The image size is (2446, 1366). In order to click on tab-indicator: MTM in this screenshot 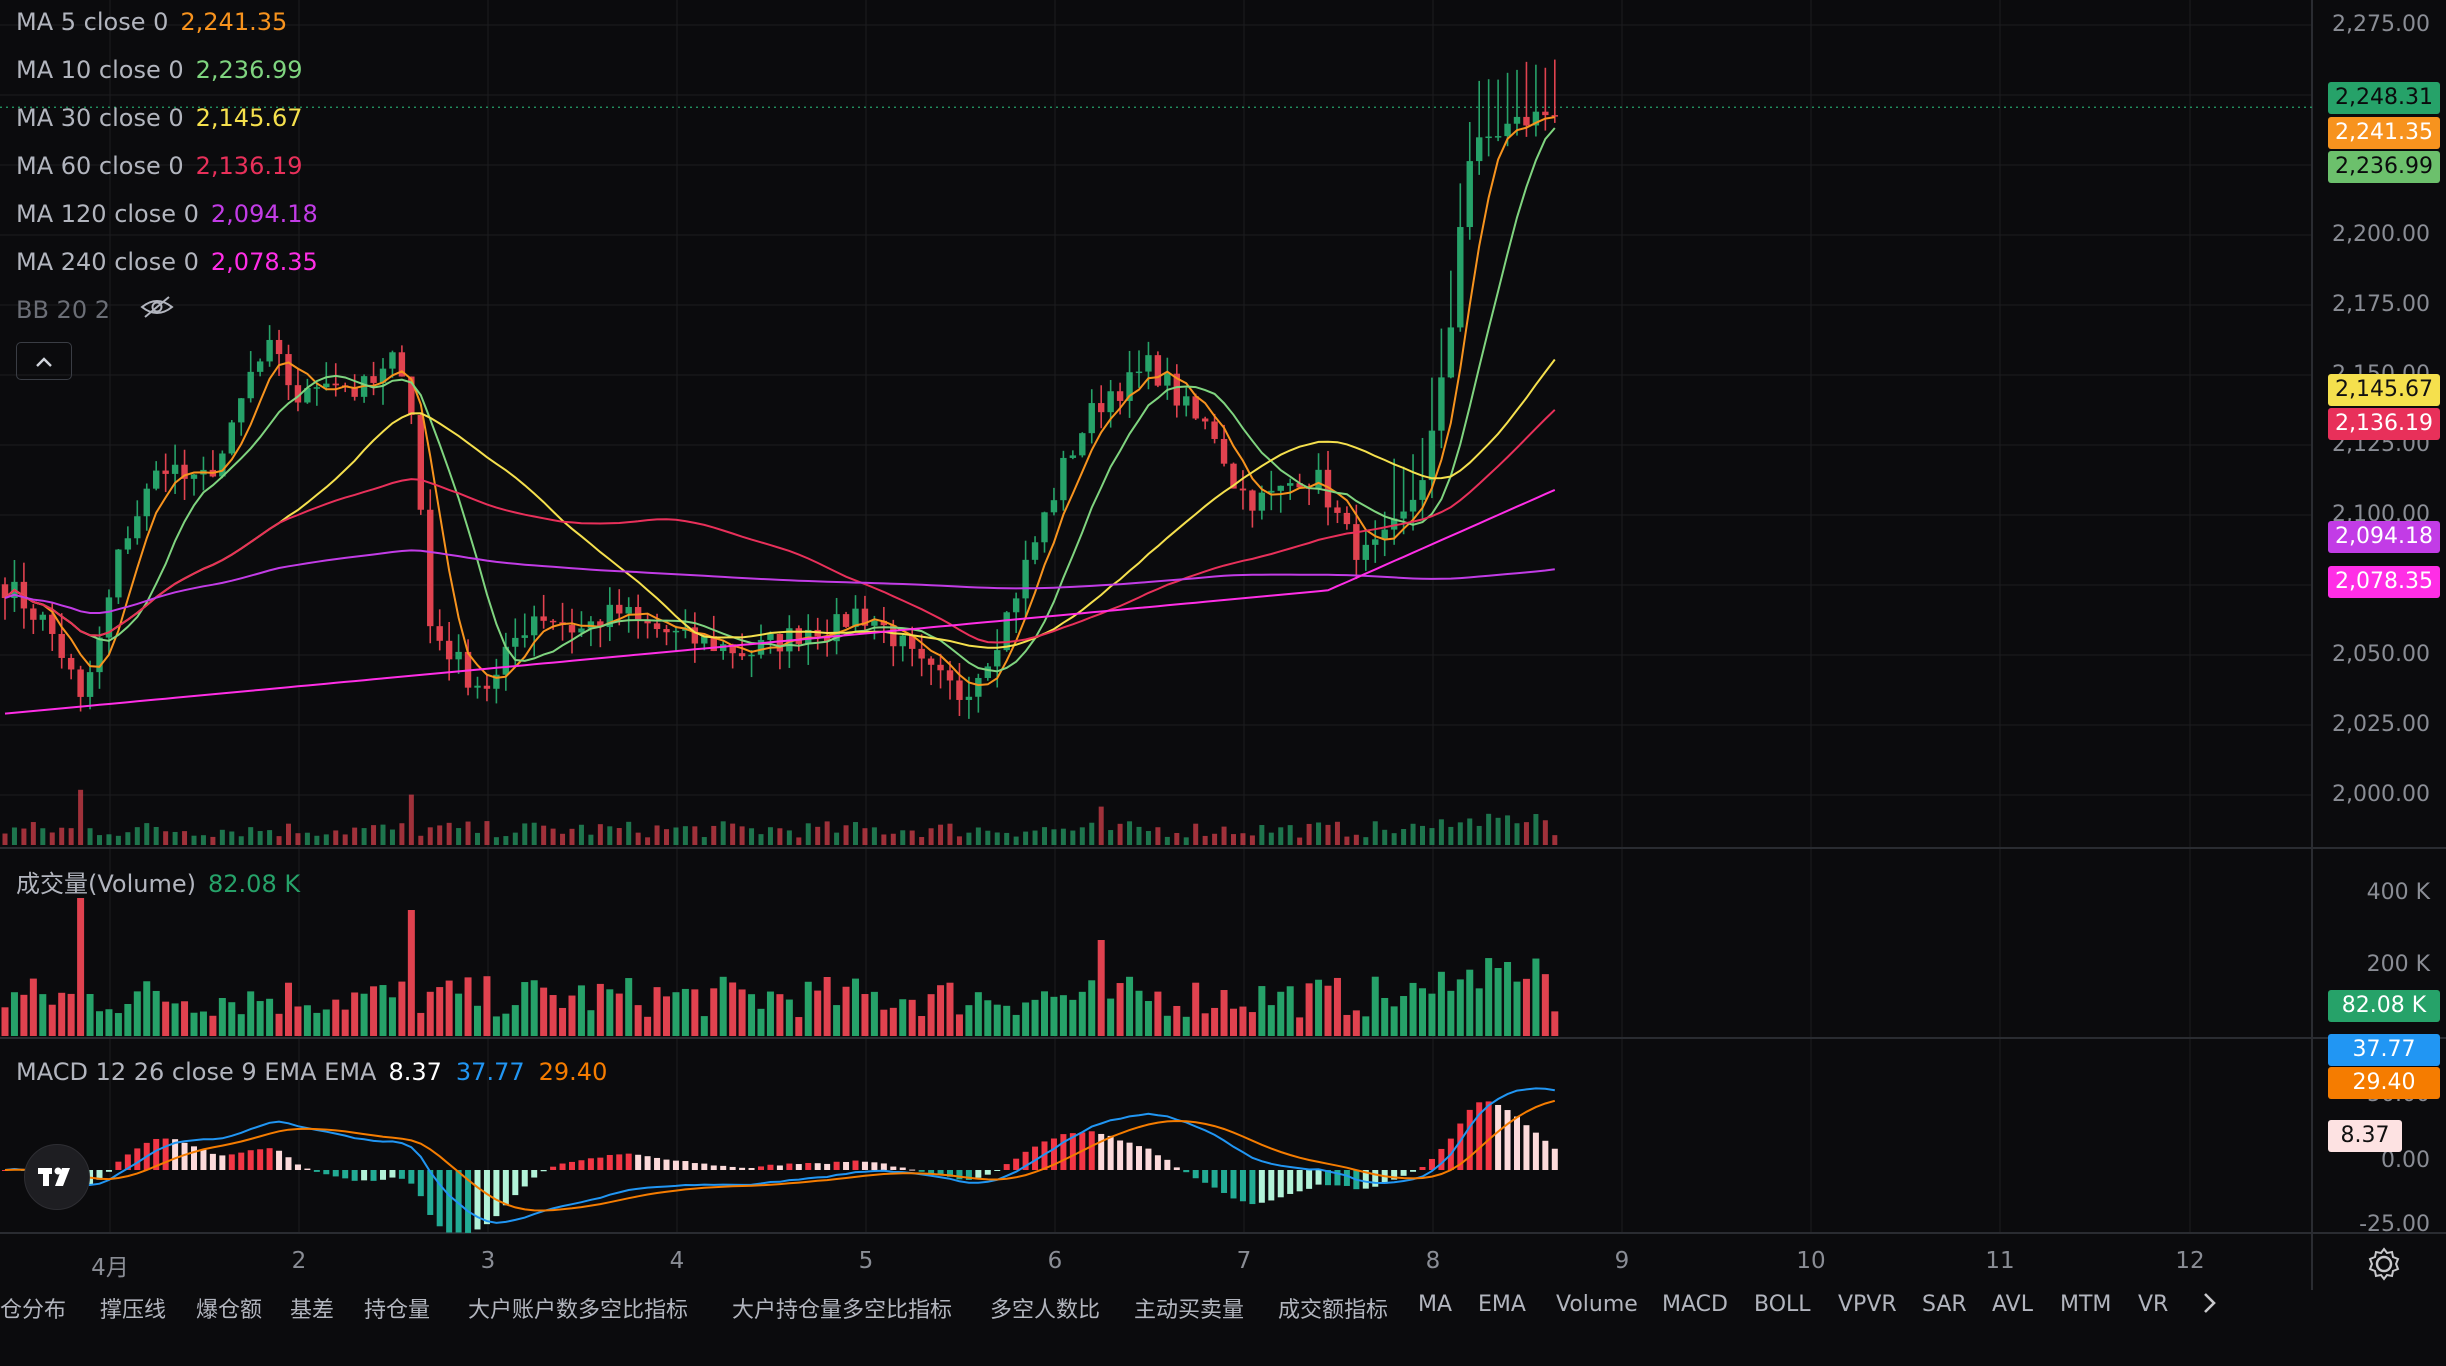, I will do `click(2086, 1304)`.